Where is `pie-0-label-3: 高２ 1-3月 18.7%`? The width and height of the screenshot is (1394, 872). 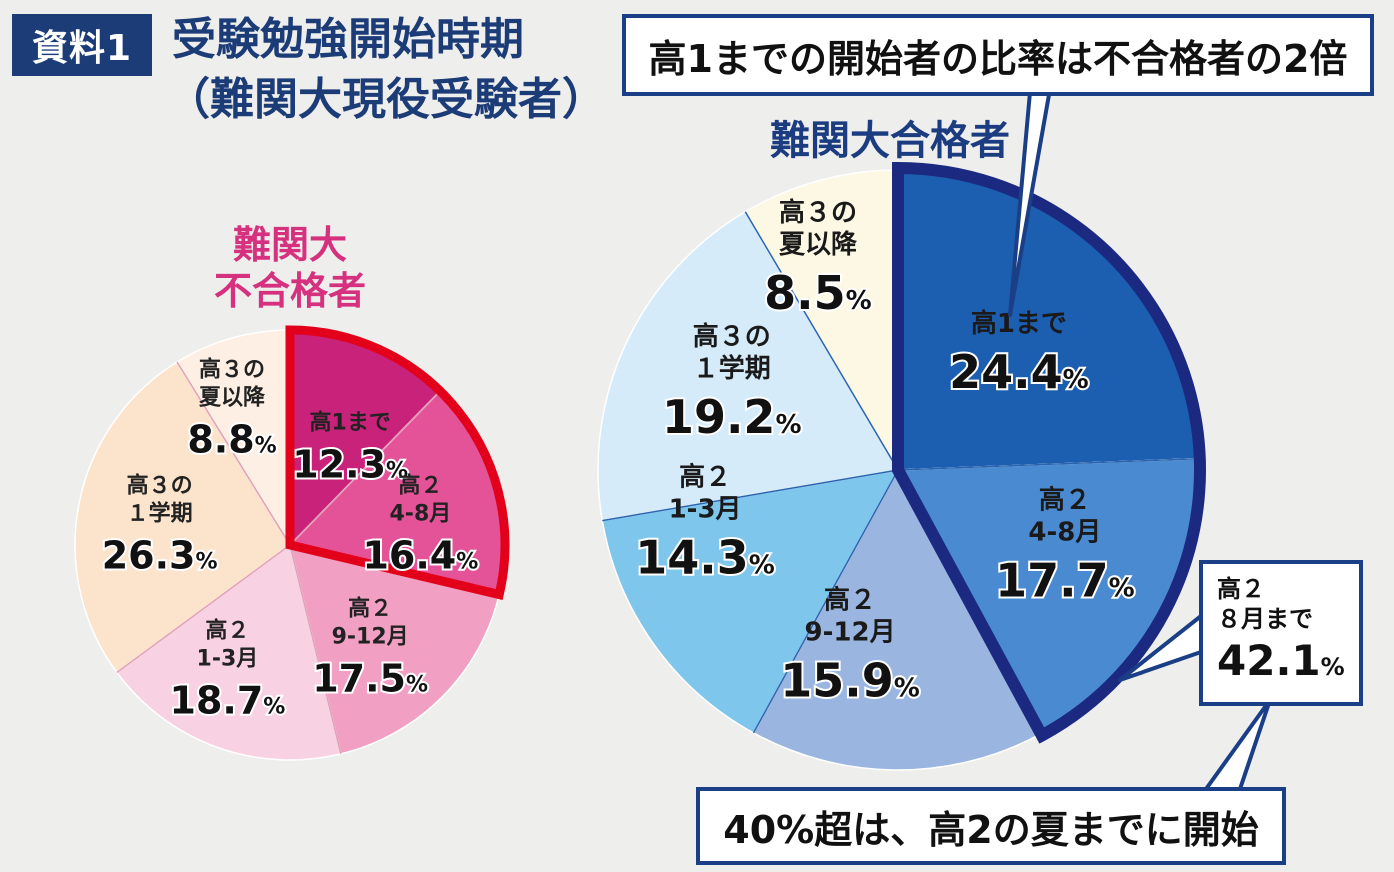
pie-0-label-3: 高２ 1-3月 18.7% is located at coordinates (228, 671).